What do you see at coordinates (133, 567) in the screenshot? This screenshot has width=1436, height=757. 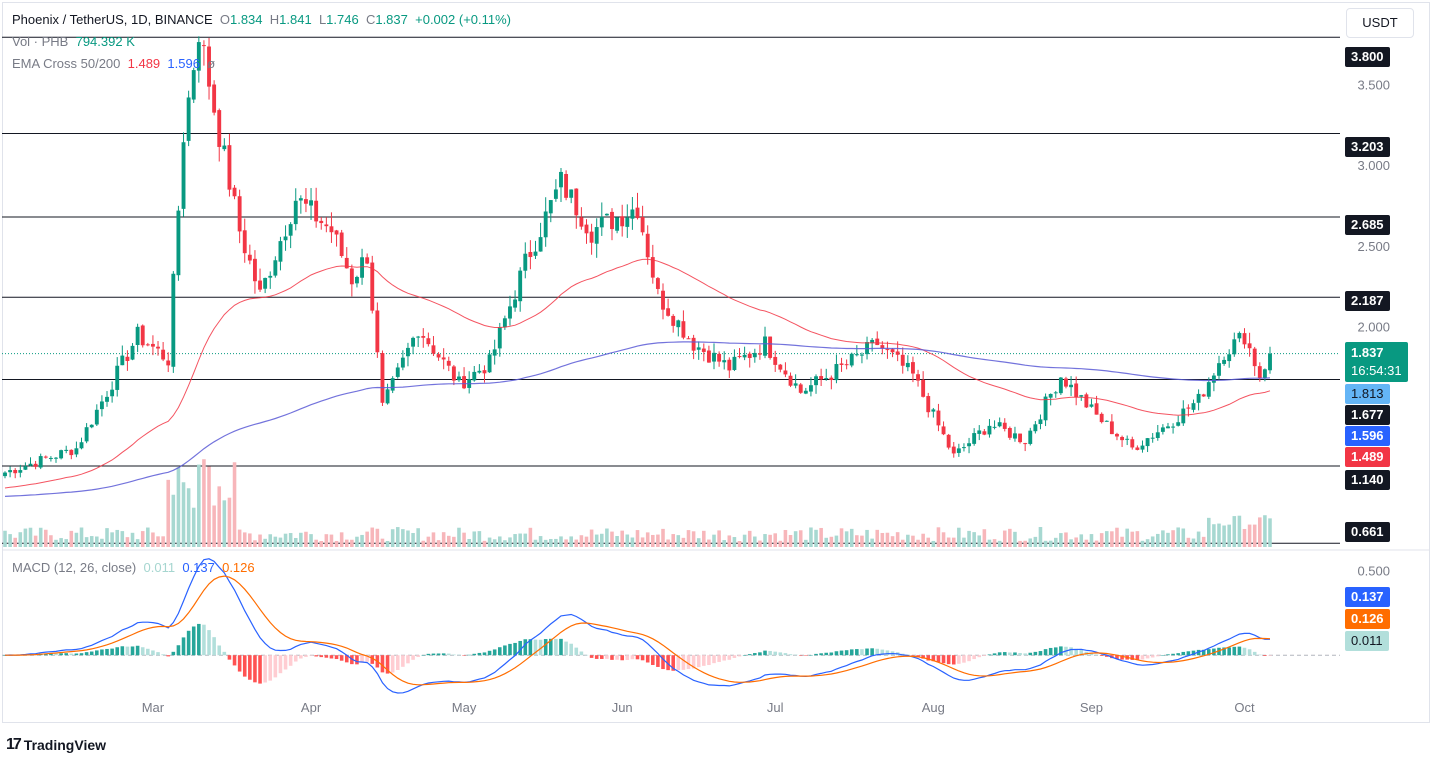 I see `macd-legend: MACD (12, 26, close) 0.011 0.137 0.126` at bounding box center [133, 567].